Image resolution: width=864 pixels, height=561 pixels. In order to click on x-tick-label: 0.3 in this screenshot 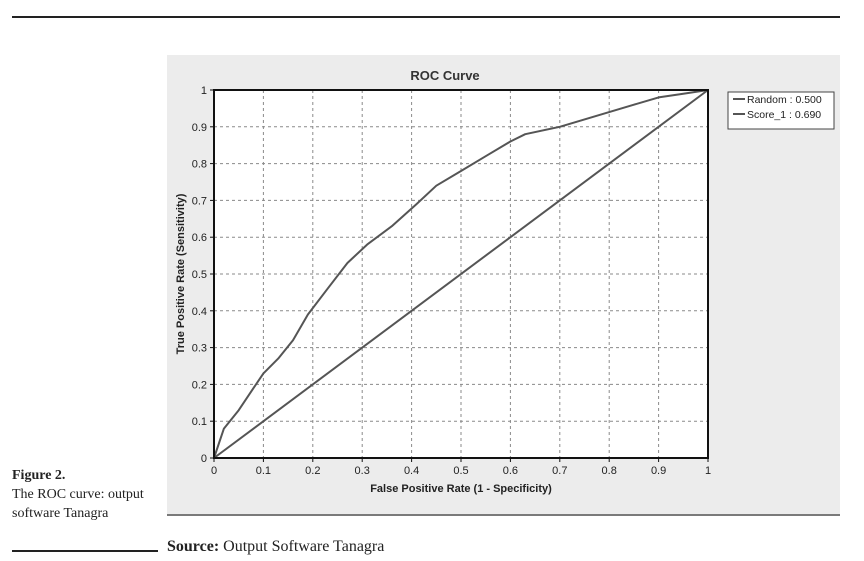, I will do `click(362, 471)`.